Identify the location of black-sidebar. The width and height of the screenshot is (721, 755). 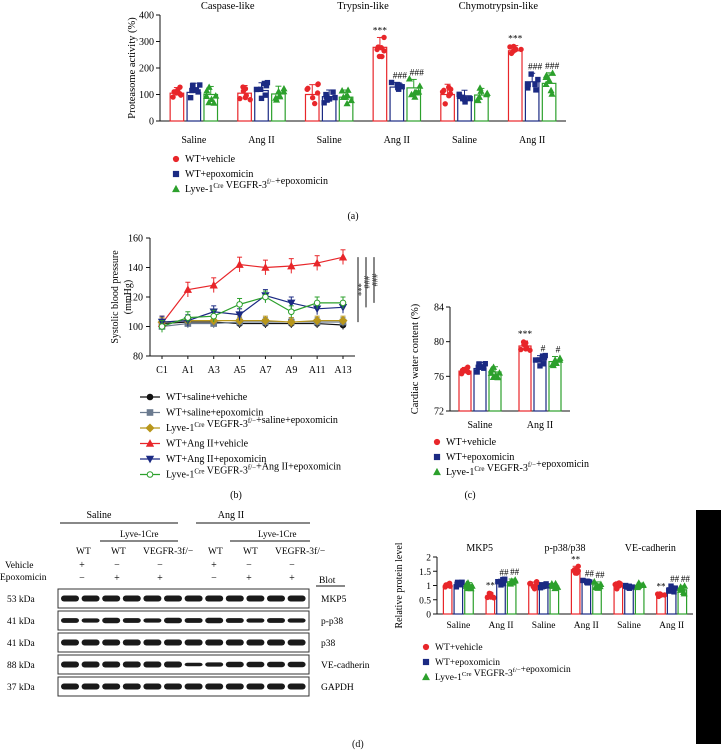
(708, 627).